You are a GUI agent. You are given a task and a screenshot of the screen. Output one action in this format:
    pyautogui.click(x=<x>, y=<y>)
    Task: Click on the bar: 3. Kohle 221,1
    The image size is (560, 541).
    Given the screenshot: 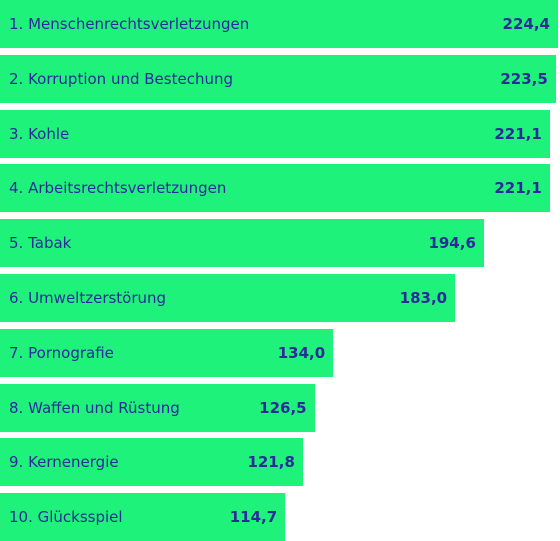 What is the action you would take?
    pyautogui.click(x=275, y=133)
    